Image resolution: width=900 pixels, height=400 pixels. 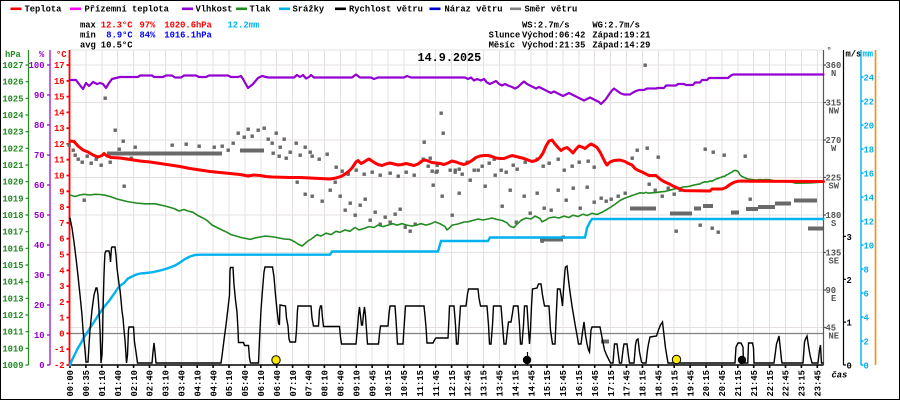 I want to click on svg-text: E, so click(x=833, y=299).